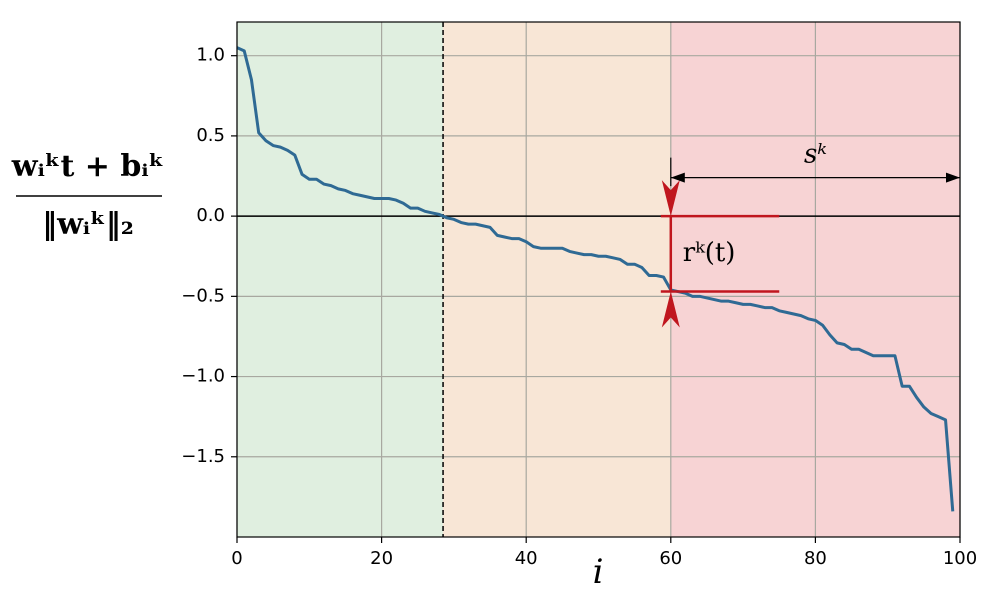 Image resolution: width=986 pixels, height=597 pixels. I want to click on x-tick-label: 100, so click(960, 558).